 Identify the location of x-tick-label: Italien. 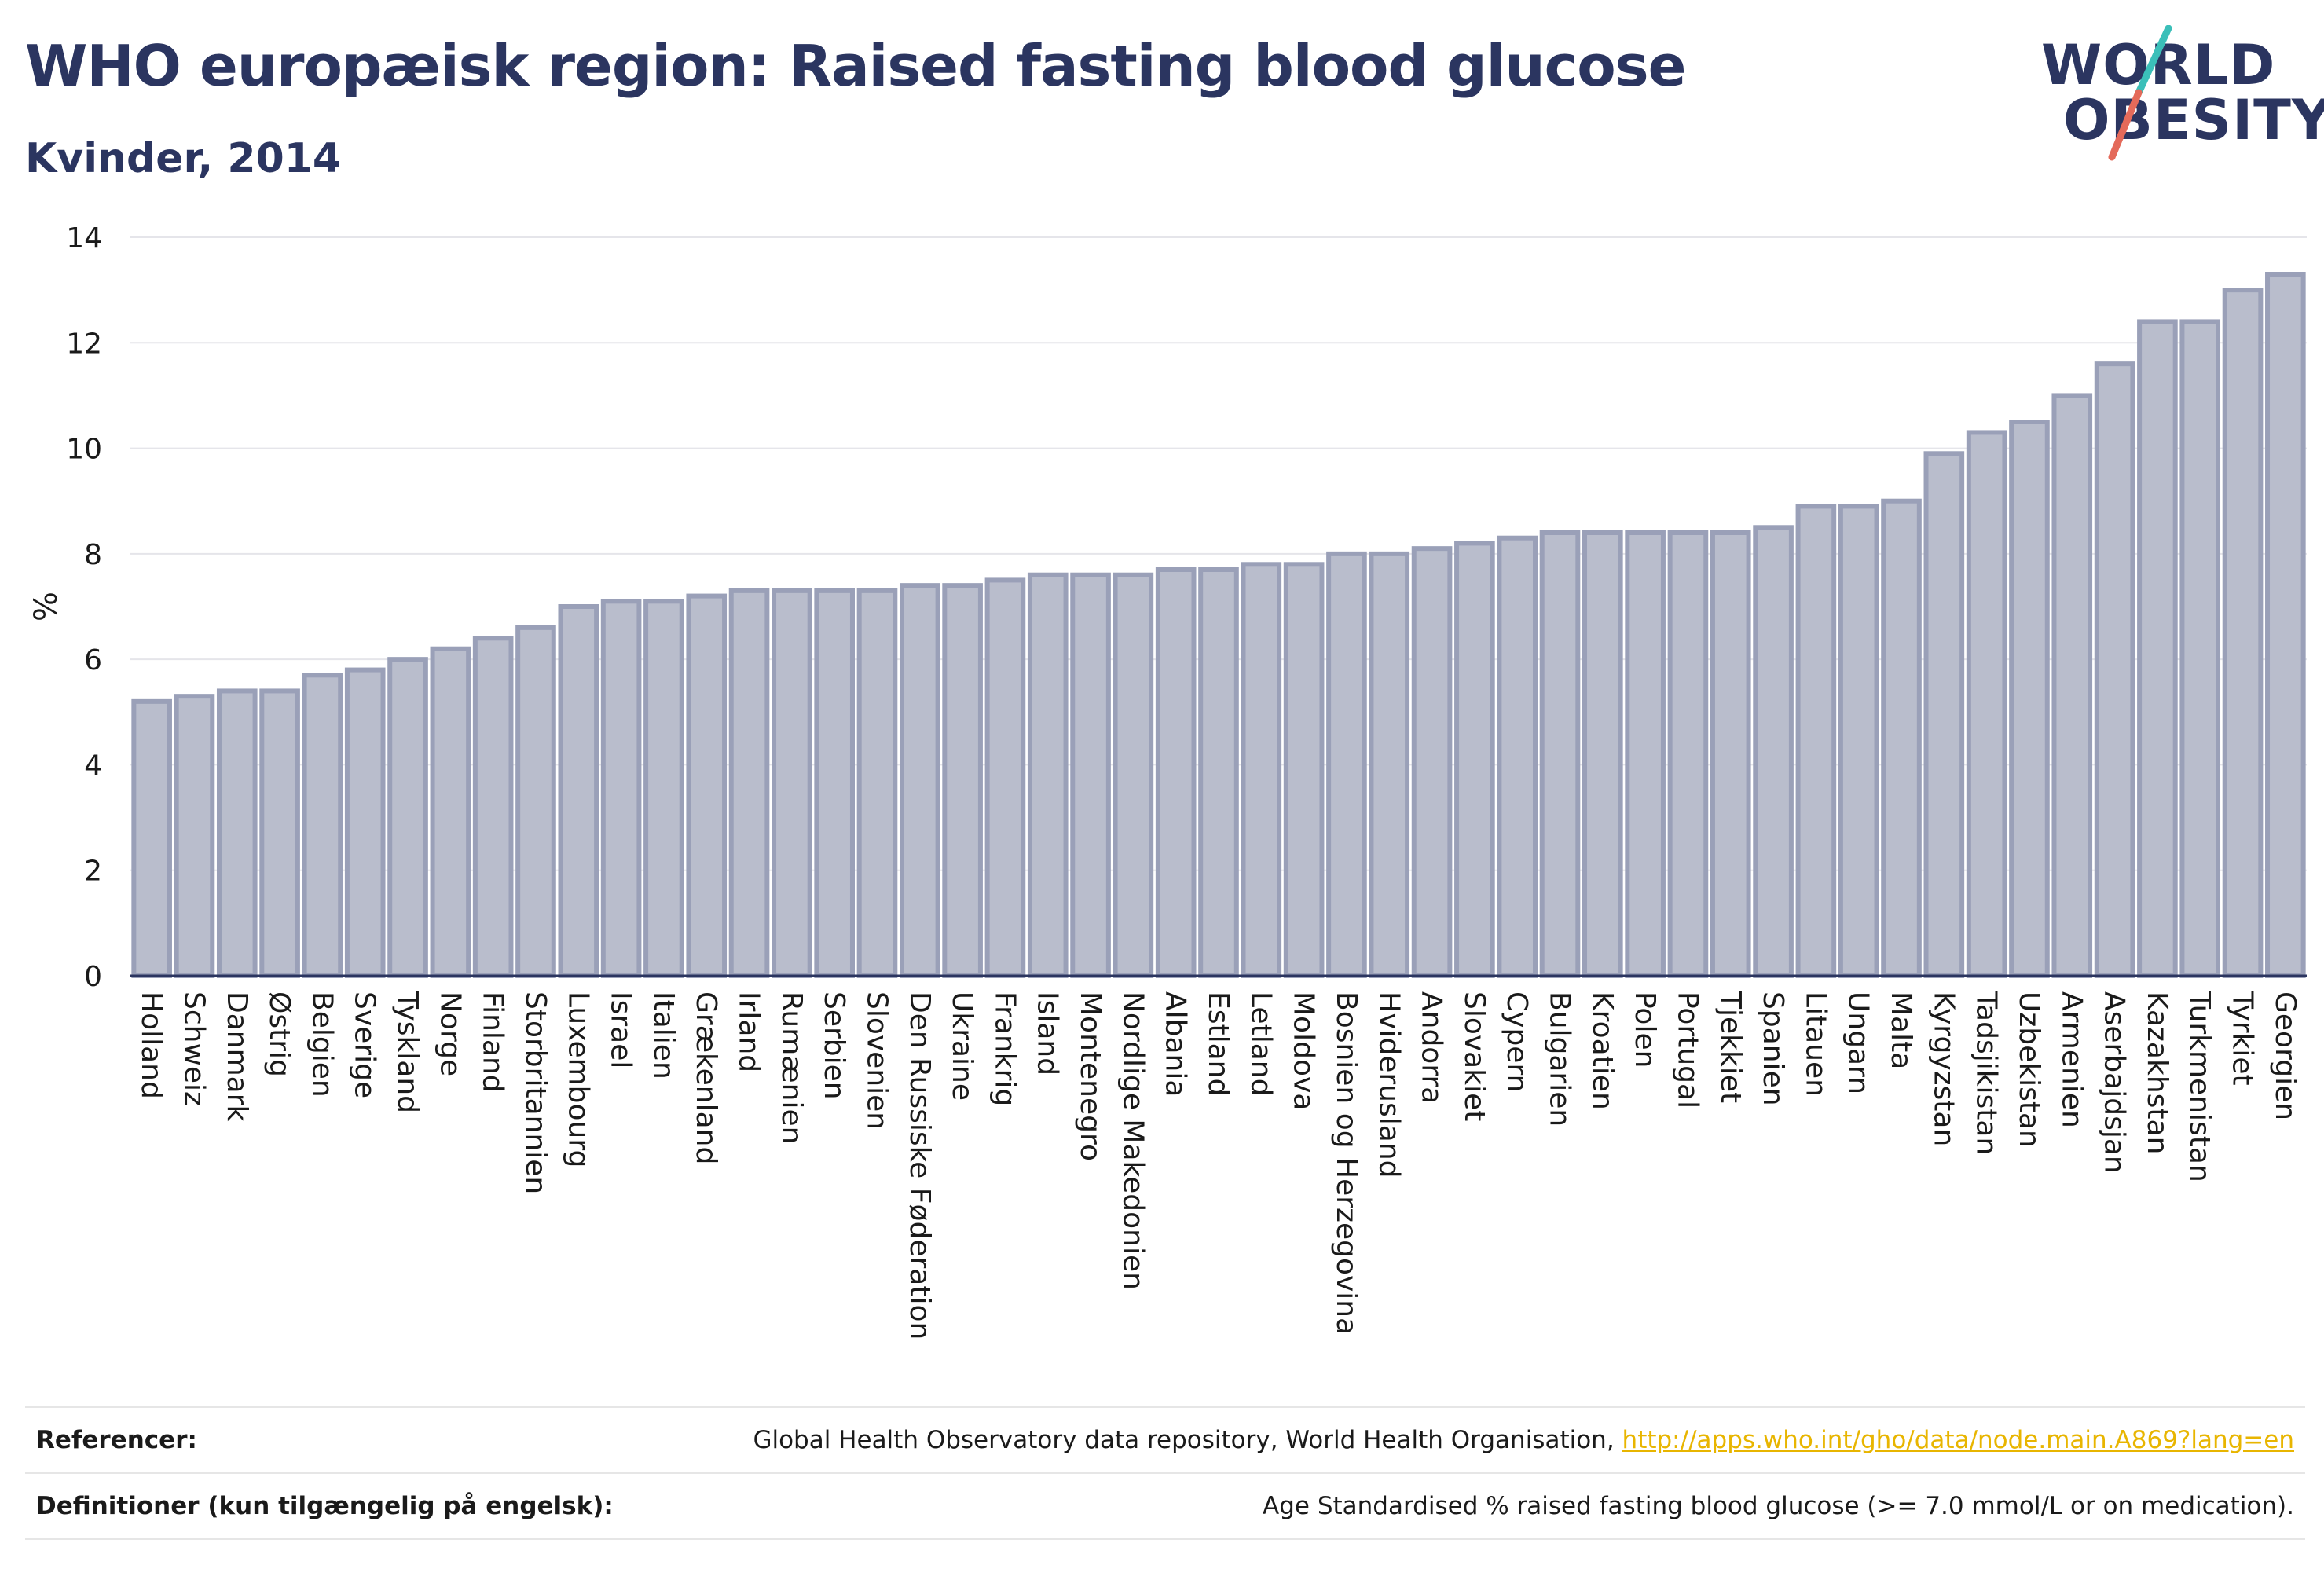
(663, 1035).